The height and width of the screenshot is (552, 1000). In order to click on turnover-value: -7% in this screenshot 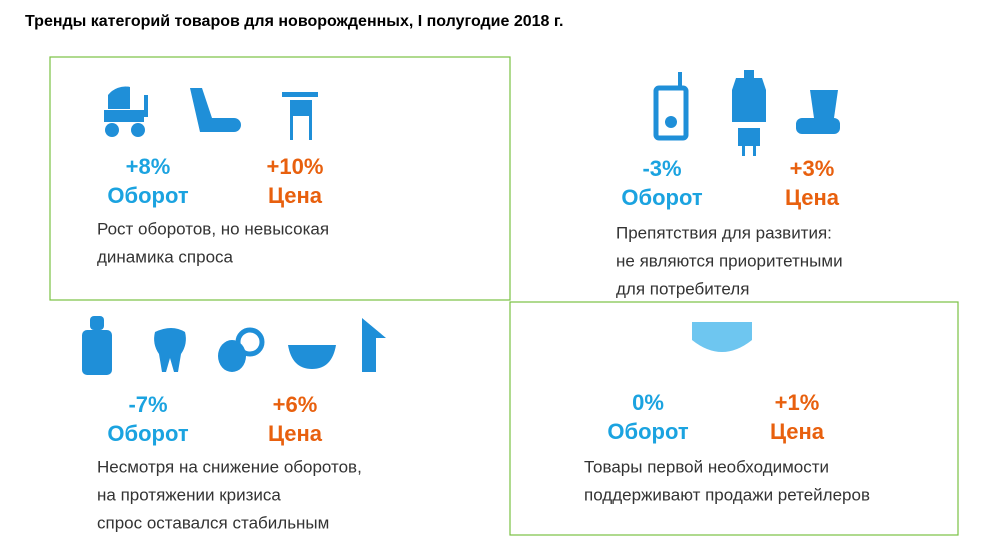, I will do `click(147, 404)`.